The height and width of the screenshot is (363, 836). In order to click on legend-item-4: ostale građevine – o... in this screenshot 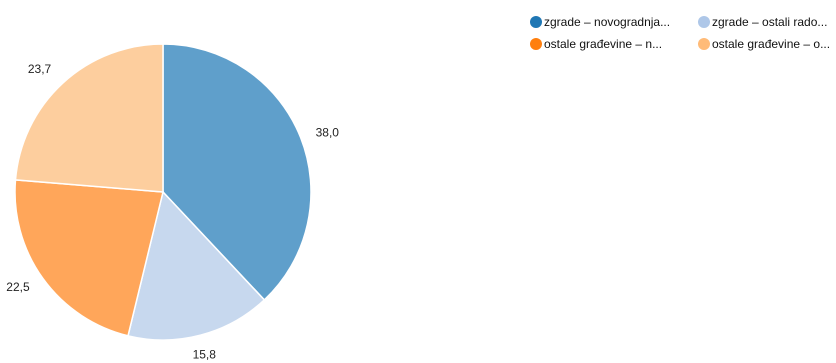, I will do `click(764, 44)`.